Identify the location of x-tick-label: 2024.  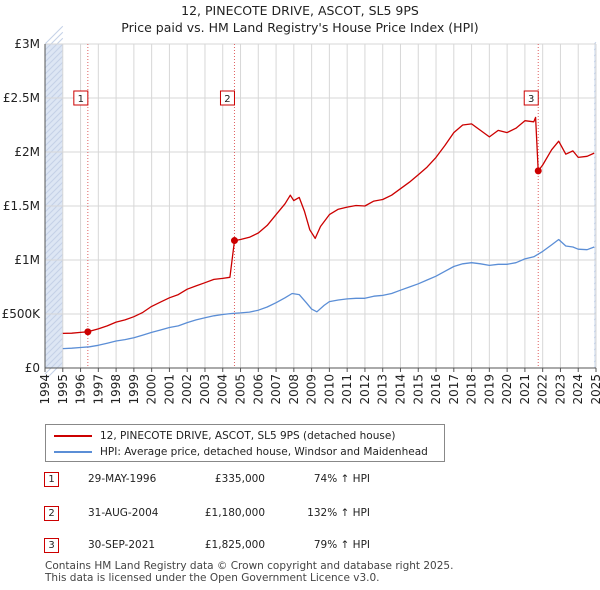
(578, 389).